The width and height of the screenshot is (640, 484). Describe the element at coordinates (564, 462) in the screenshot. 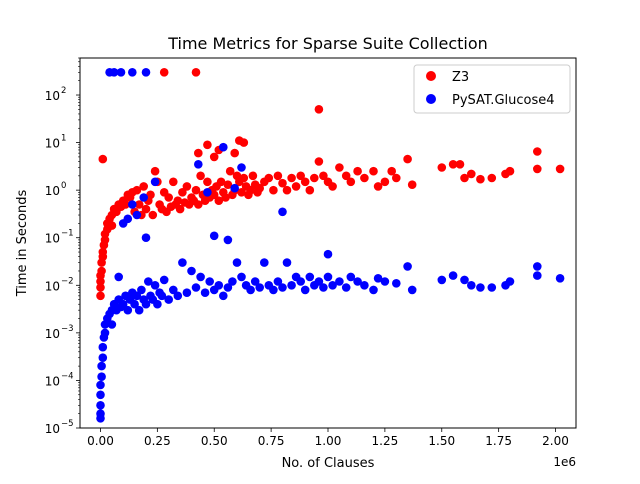

I see `x-axis-offset-label: 1e6` at that location.